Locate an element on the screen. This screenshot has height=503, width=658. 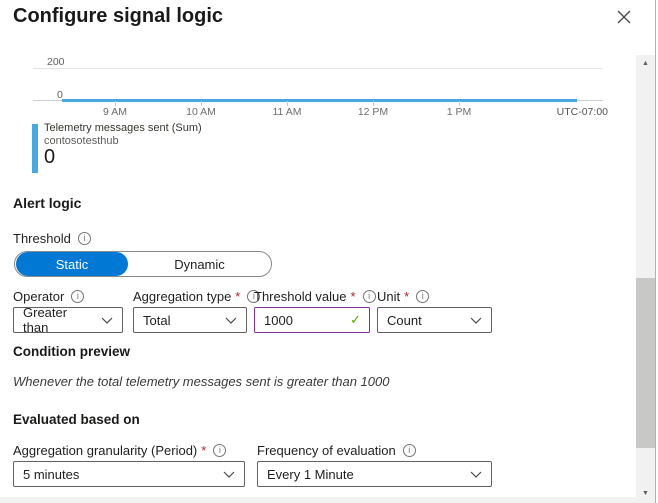
operator-dropdown: Greater than is located at coordinates (68, 320).